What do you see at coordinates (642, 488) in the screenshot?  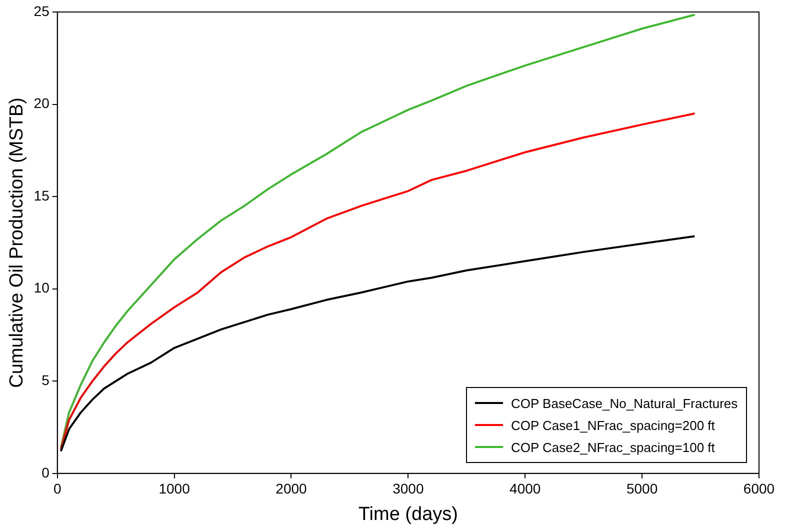 I see `x-tick-label: 5000` at bounding box center [642, 488].